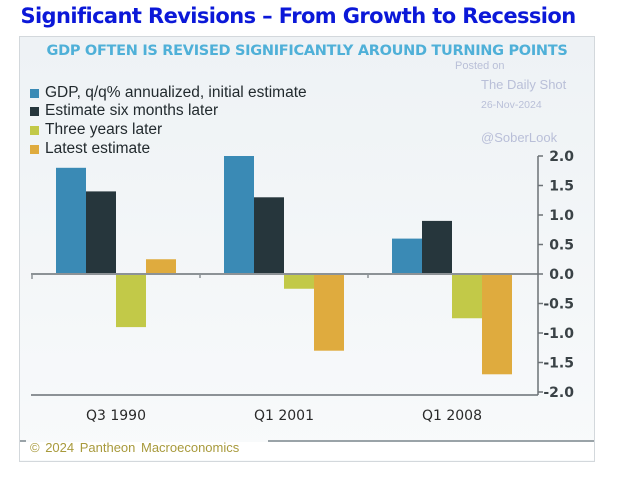  Describe the element at coordinates (561, 246) in the screenshot. I see `y-tick-label: 0.5` at that location.